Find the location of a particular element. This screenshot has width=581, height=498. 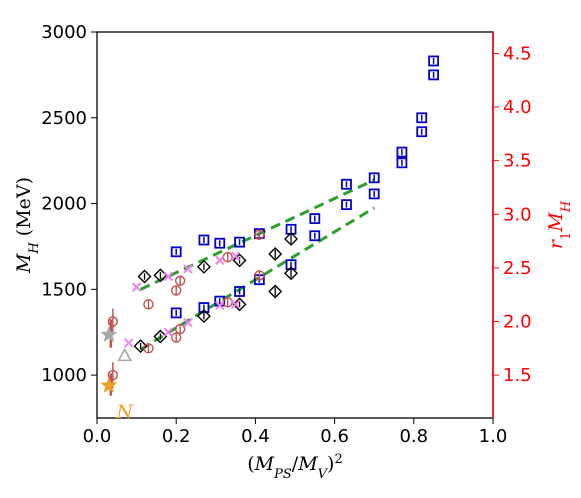

y-left-tick-label: 1500 is located at coordinates (64, 289).